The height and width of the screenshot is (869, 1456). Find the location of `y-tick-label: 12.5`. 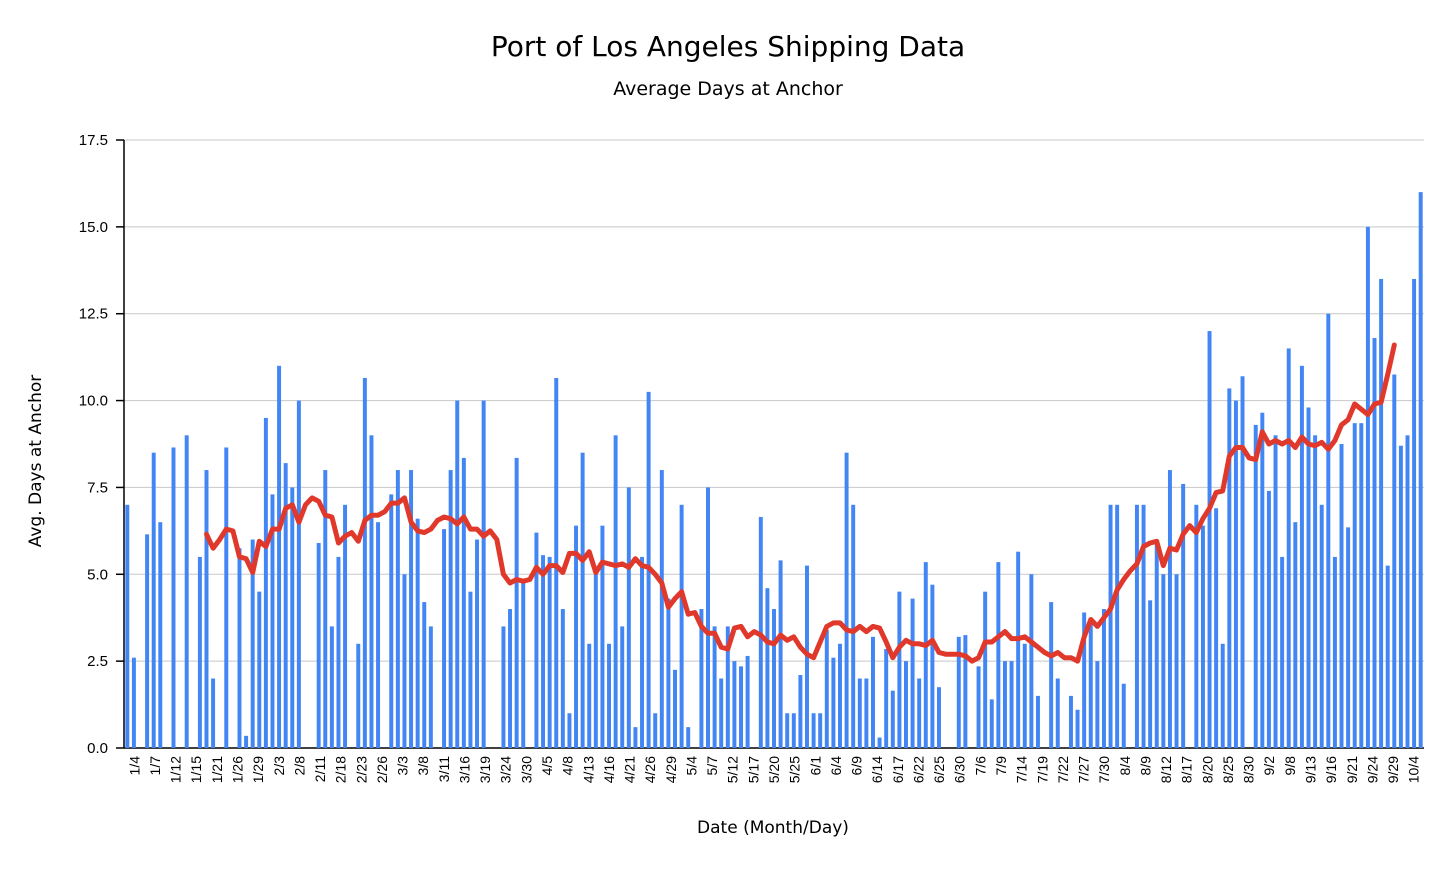

y-tick-label: 12.5 is located at coordinates (93, 314).